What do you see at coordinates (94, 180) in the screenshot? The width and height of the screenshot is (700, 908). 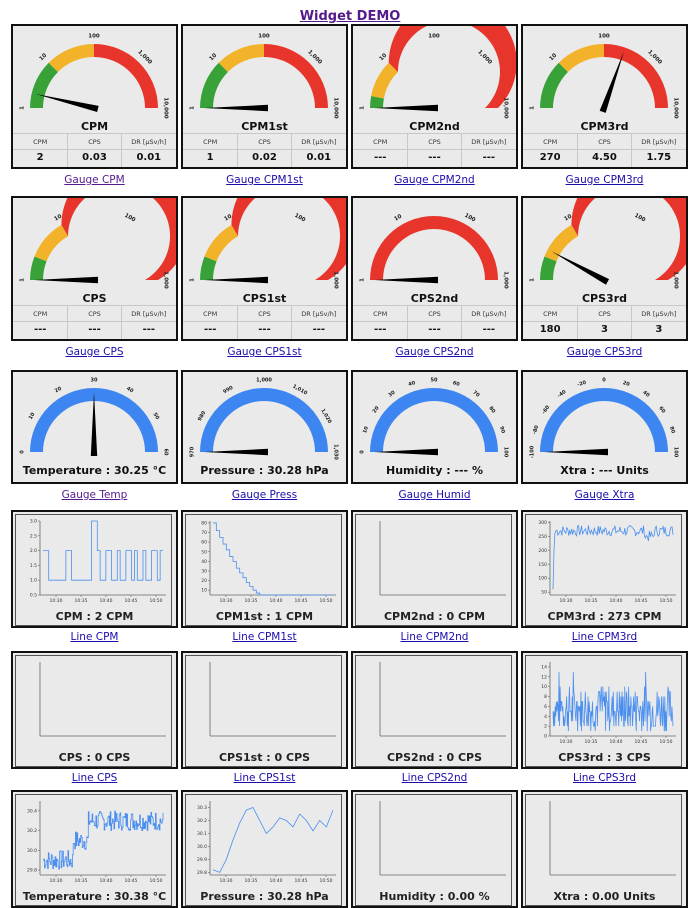 I see `gauge-link-cpm: Gauge CPM` at bounding box center [94, 180].